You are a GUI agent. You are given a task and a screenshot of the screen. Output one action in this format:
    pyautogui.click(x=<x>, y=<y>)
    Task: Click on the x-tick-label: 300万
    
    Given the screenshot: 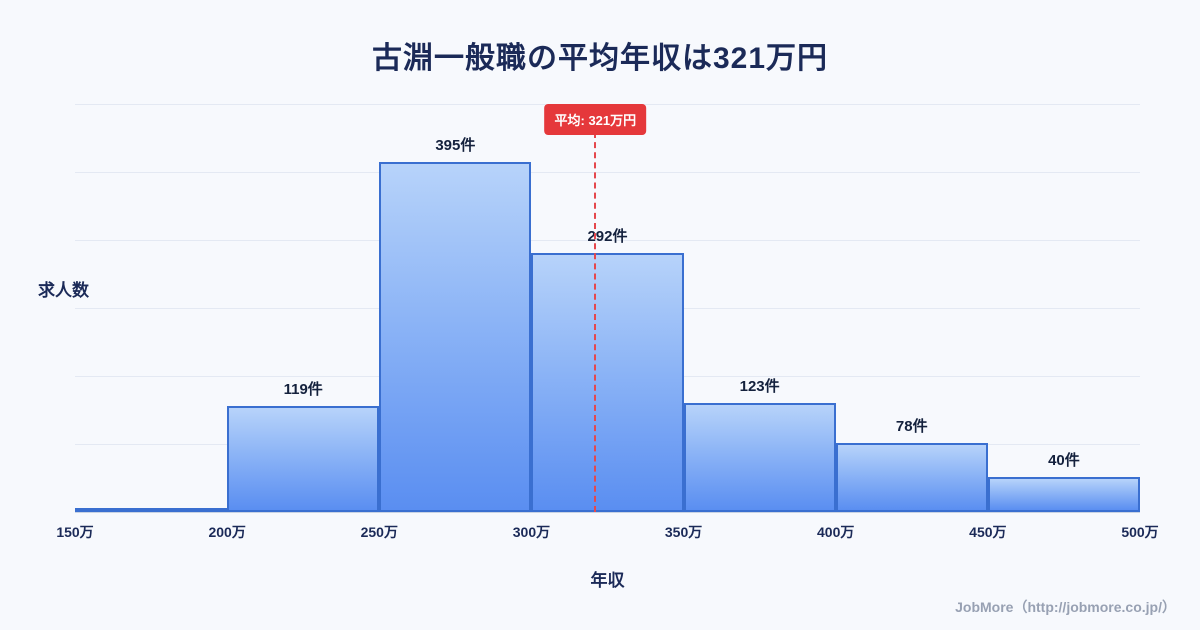 What is the action you would take?
    pyautogui.click(x=531, y=532)
    